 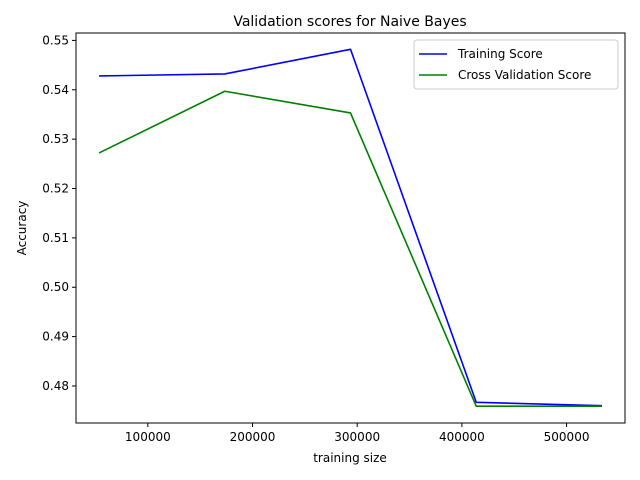 What do you see at coordinates (567, 437) in the screenshot?
I see `x-tick-label: 500000` at bounding box center [567, 437].